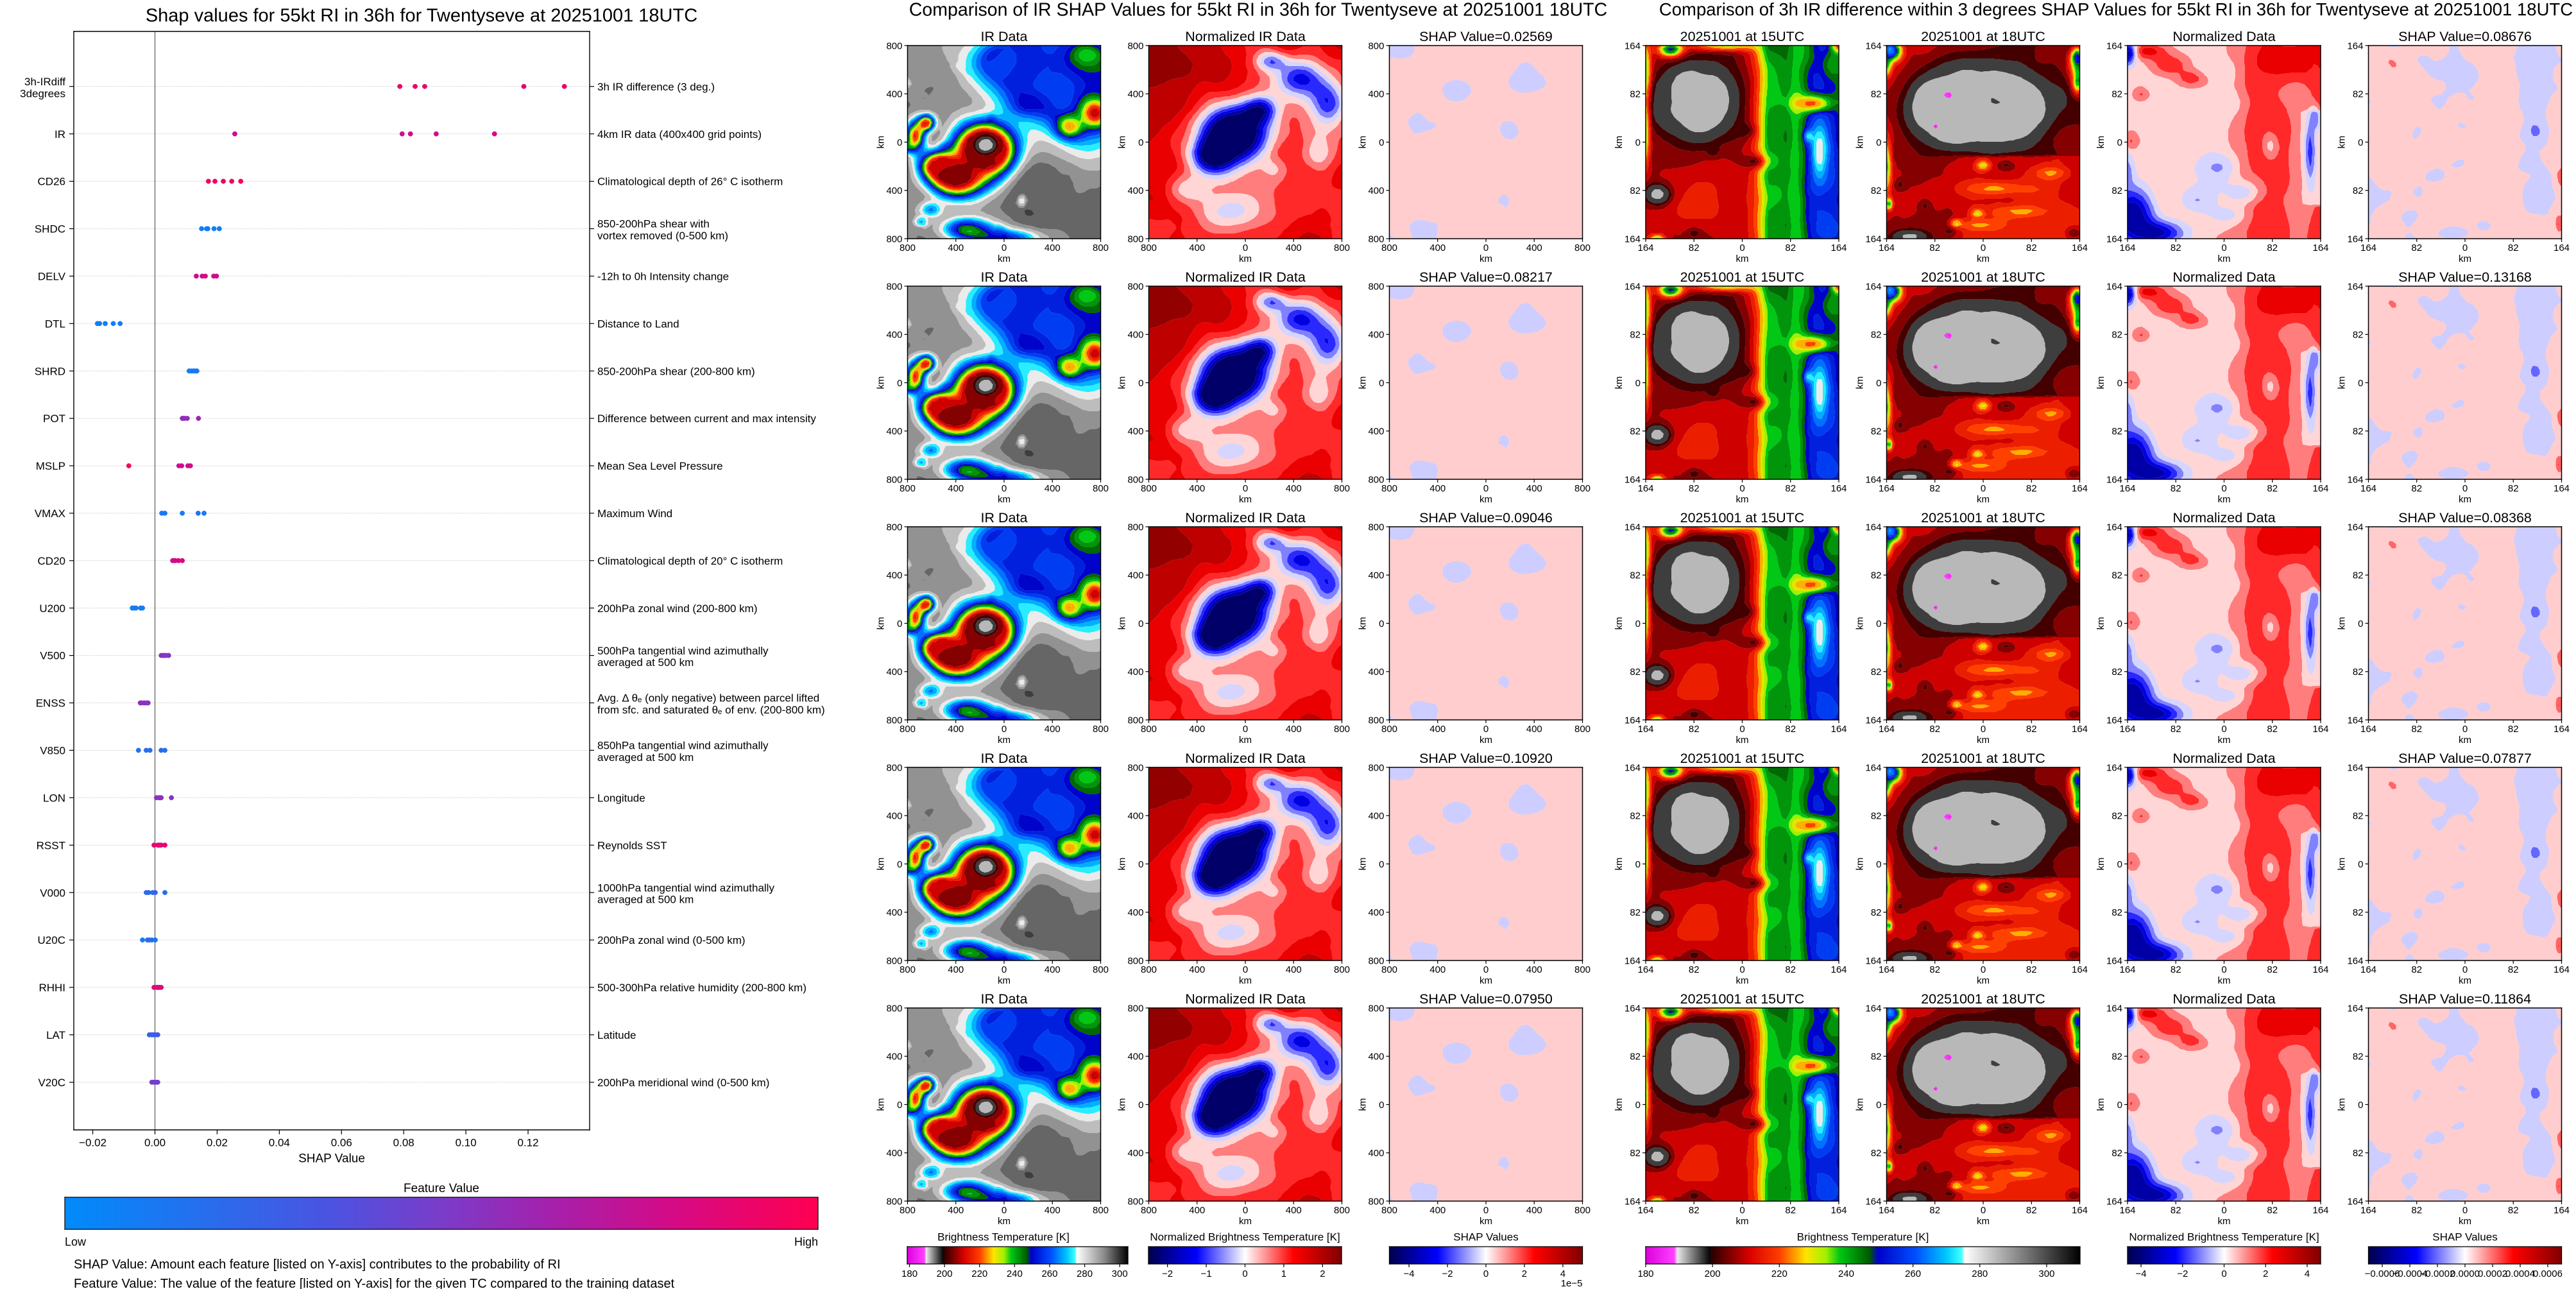 The height and width of the screenshot is (1289, 2576). I want to click on svg-text: 240, so click(1846, 1273).